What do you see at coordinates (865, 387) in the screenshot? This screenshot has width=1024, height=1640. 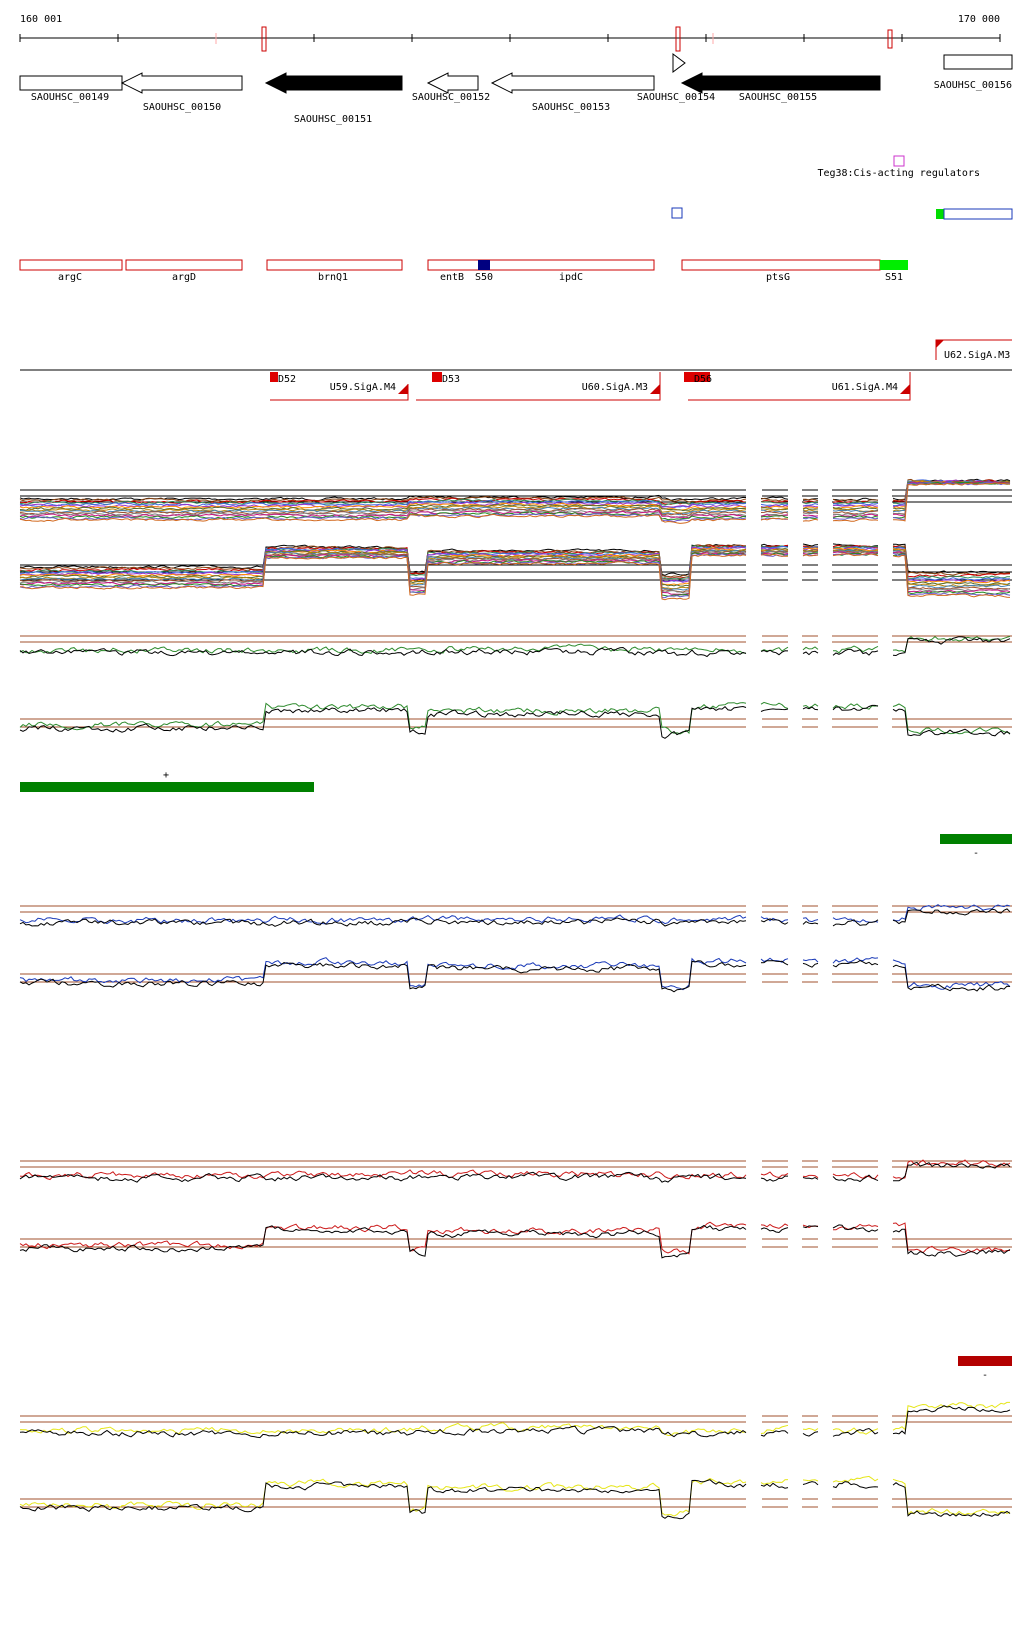 I see `operon-label: U61.SigA.M4` at bounding box center [865, 387].